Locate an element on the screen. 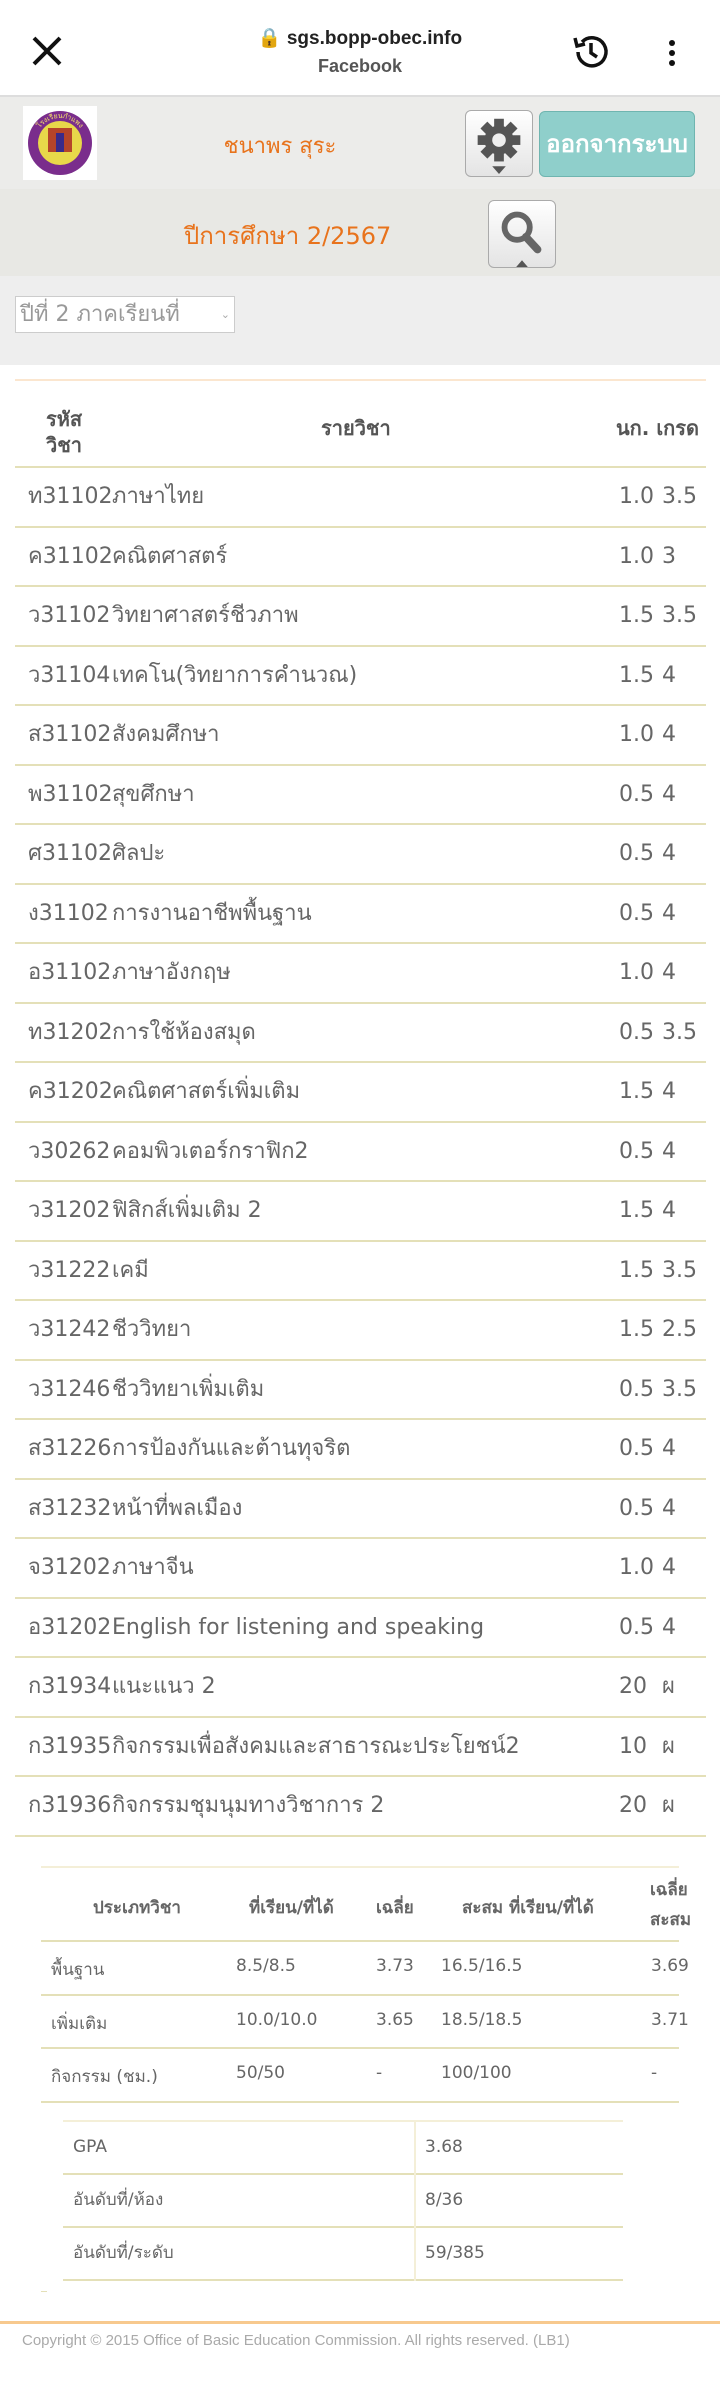  subject-name: English for listening and speaking is located at coordinates (298, 1627).